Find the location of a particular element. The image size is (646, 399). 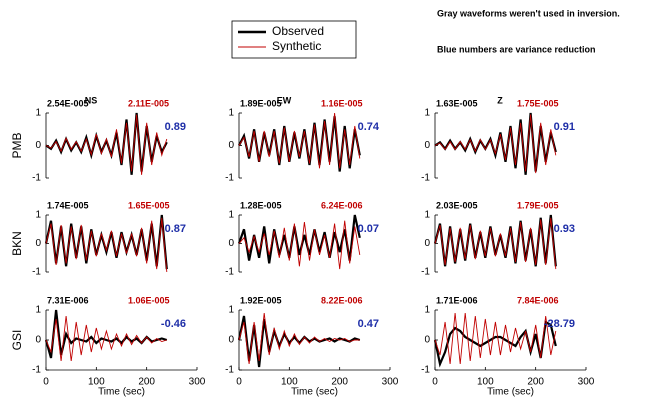

legend-label: Observed is located at coordinates (298, 31).